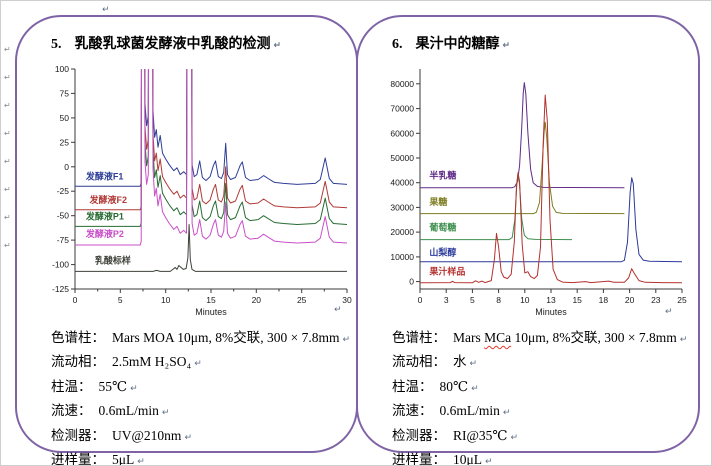 The height and width of the screenshot is (466, 712). I want to click on svg-text: 40000, so click(402, 183).